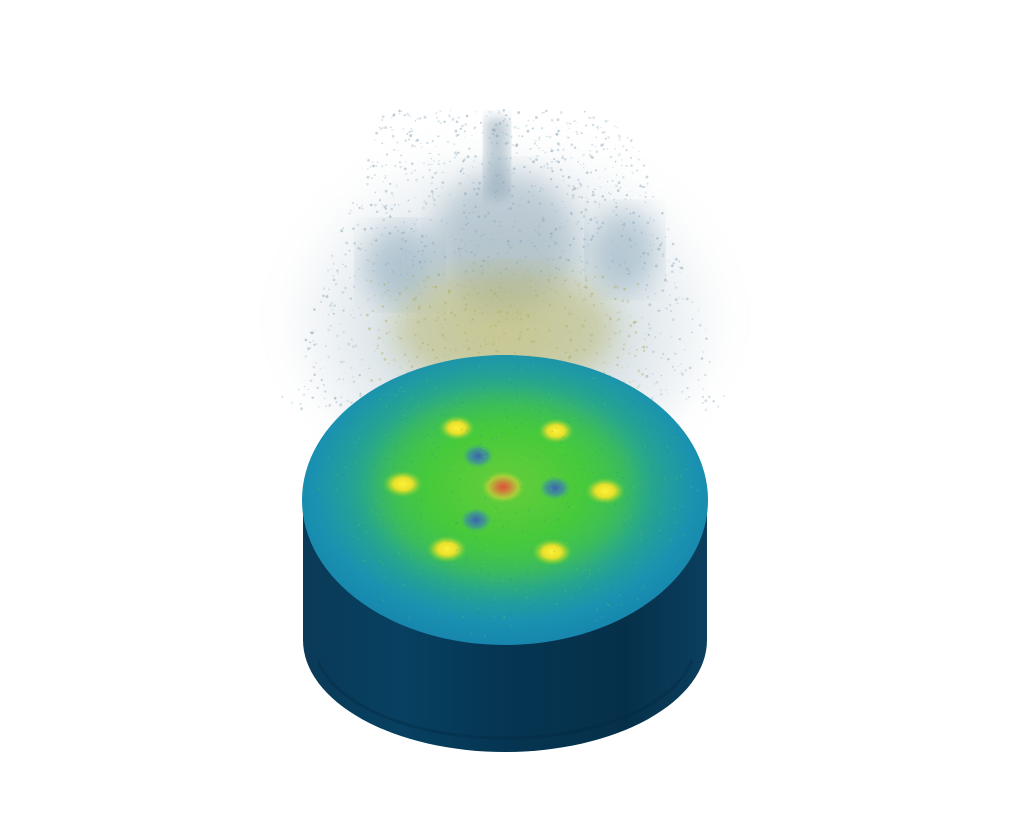  What do you see at coordinates (625, 250) in the screenshot?
I see `cloud-plume-right` at bounding box center [625, 250].